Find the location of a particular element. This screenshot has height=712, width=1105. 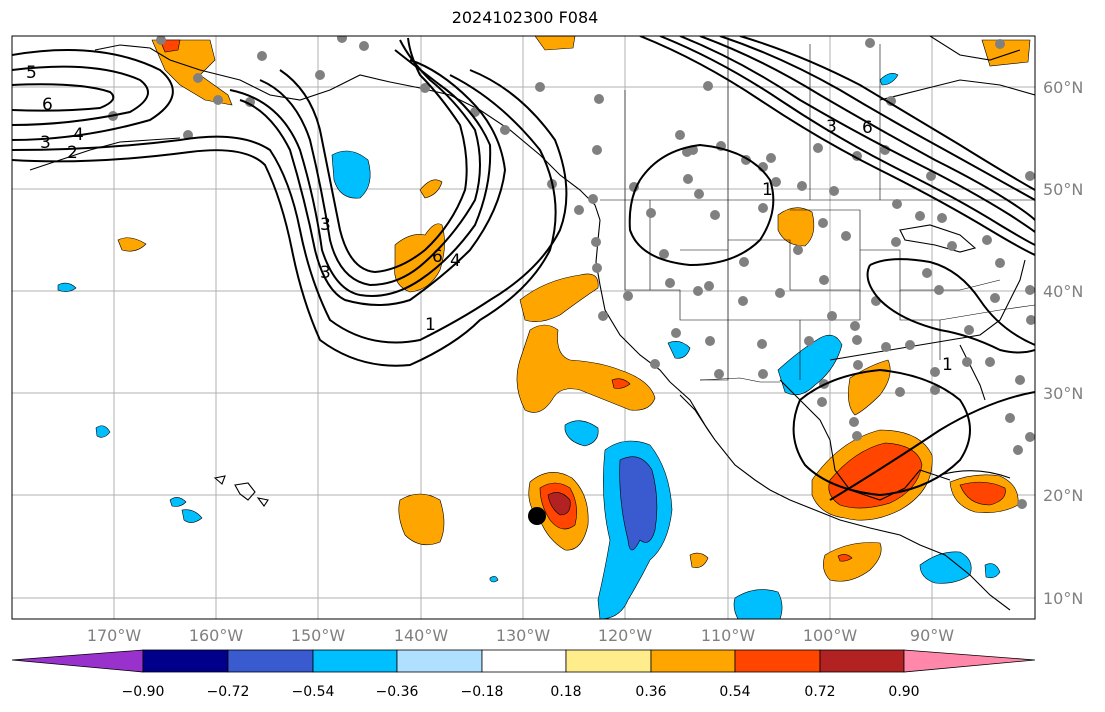

colorbar-tick-label: 0.36 is located at coordinates (651, 692).